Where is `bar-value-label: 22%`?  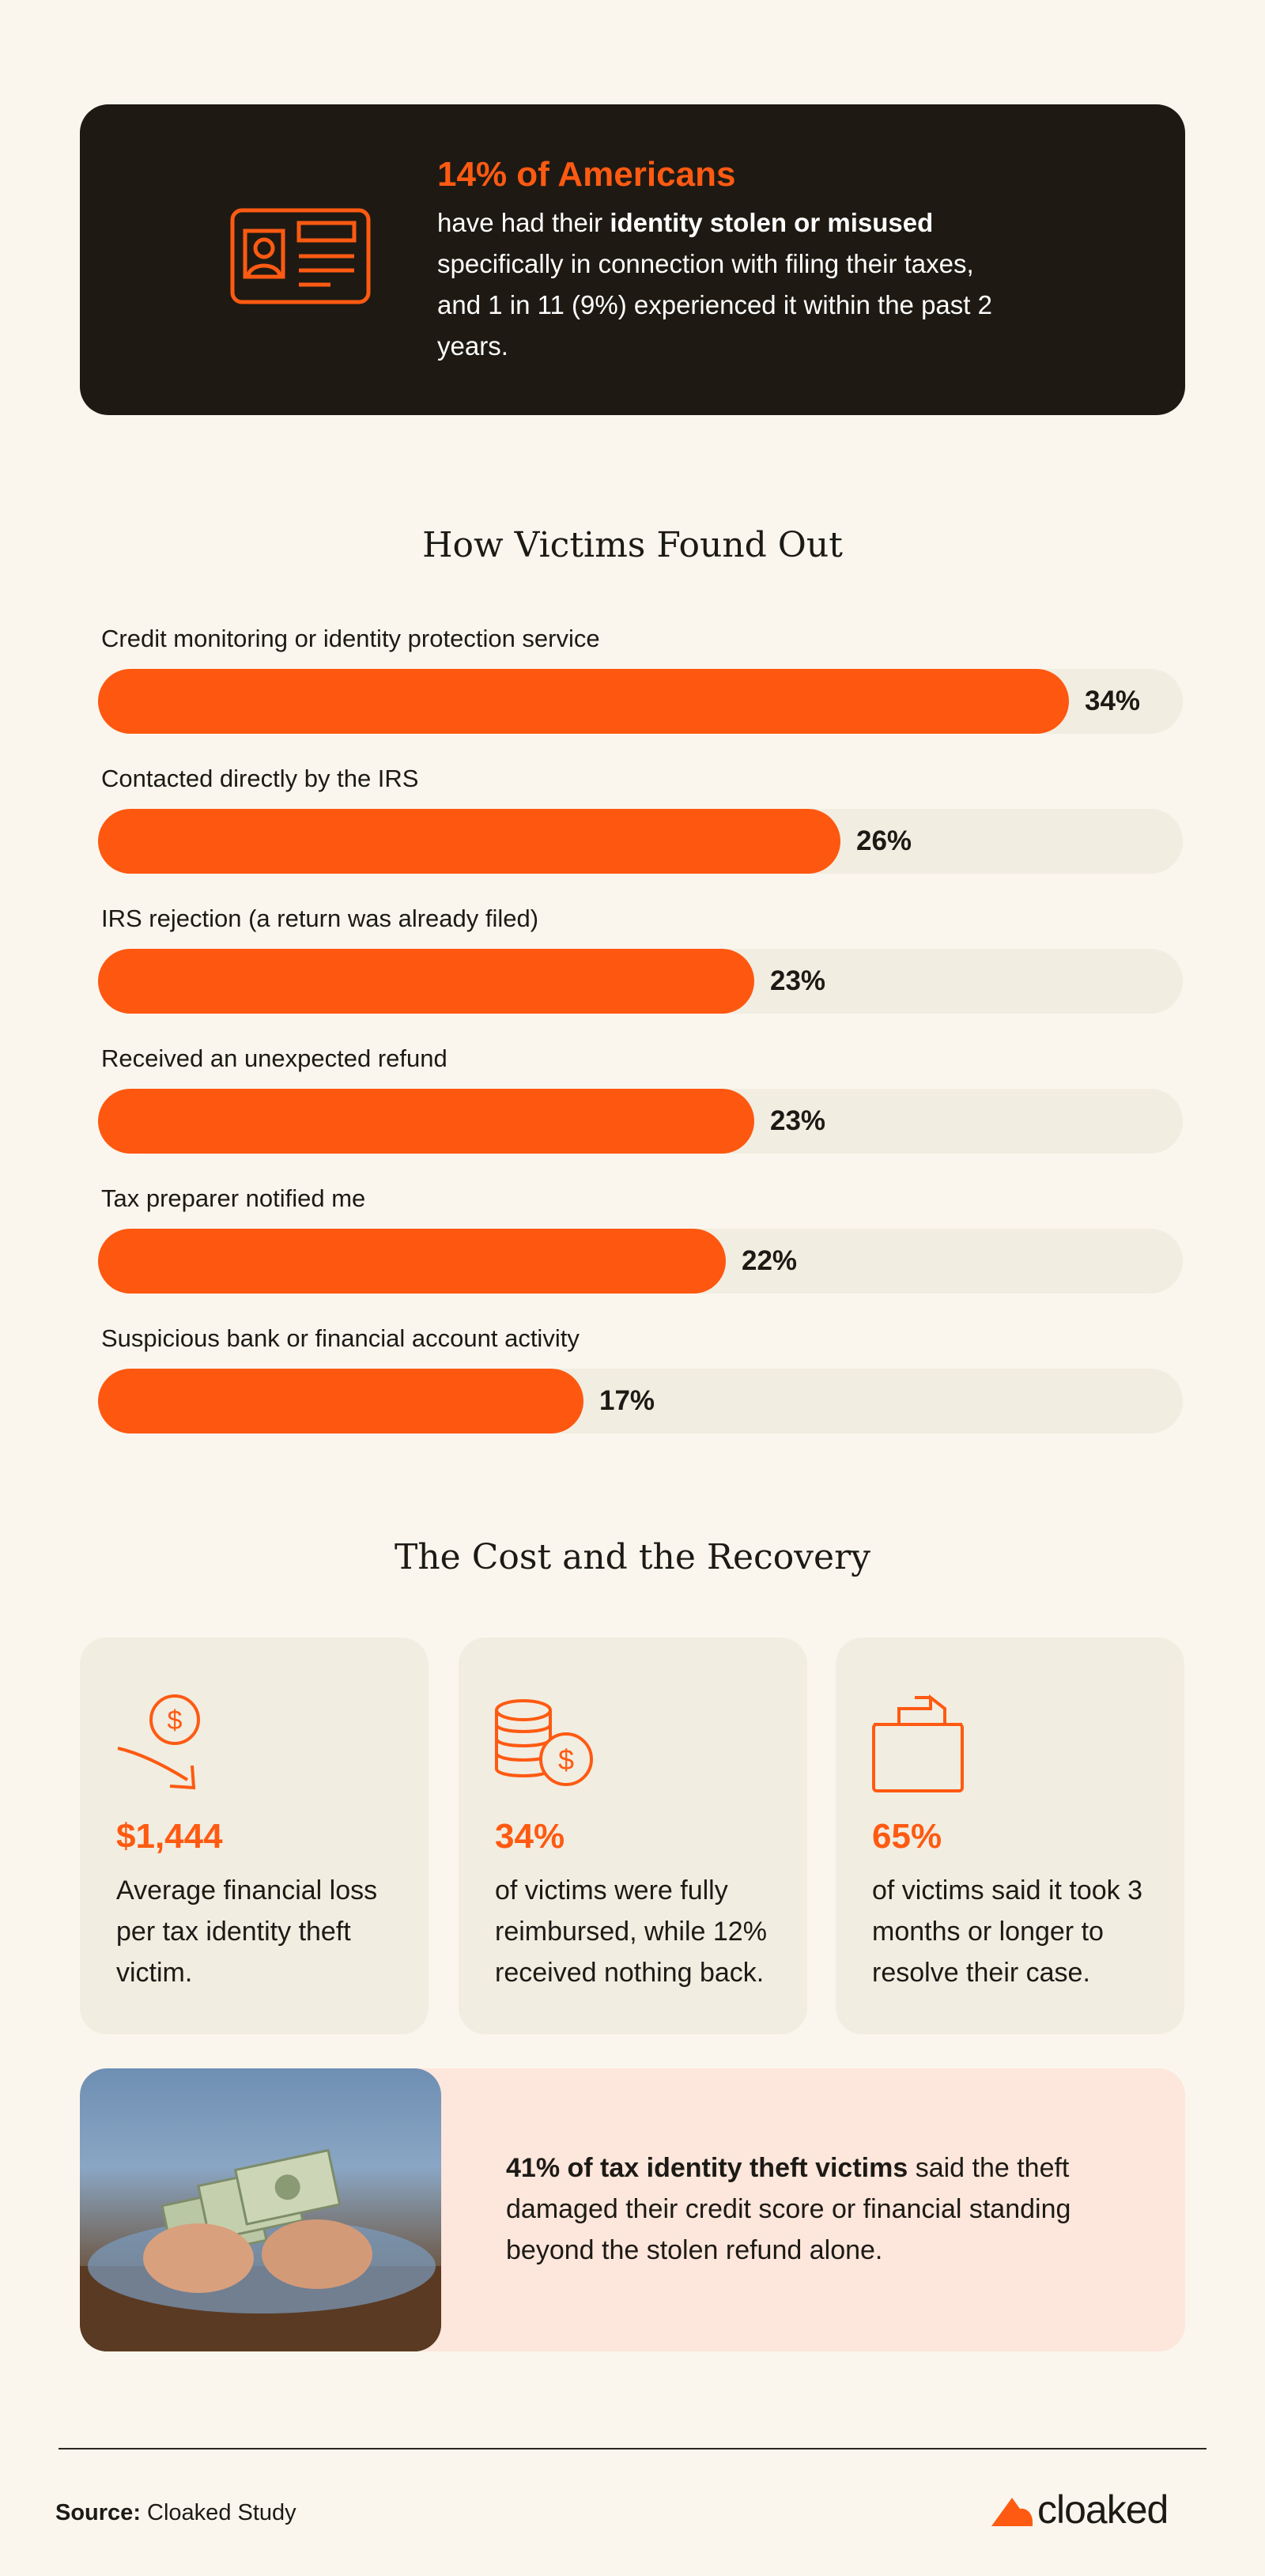
bar-value-label: 22% is located at coordinates (770, 1260).